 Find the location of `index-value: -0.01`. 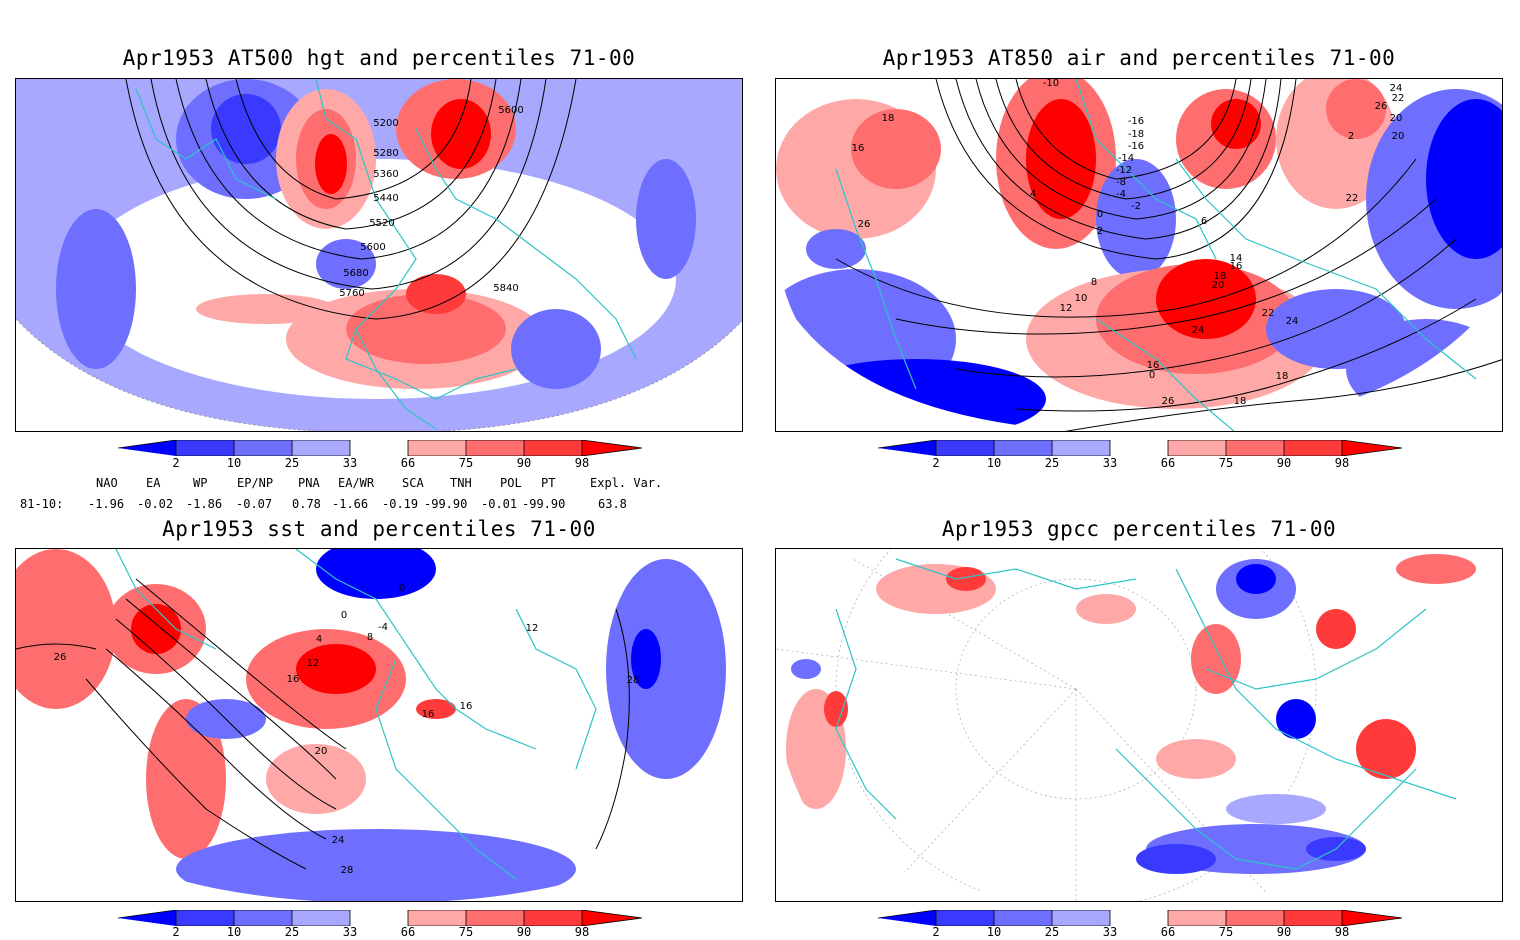

index-value: -0.01 is located at coordinates (499, 504).